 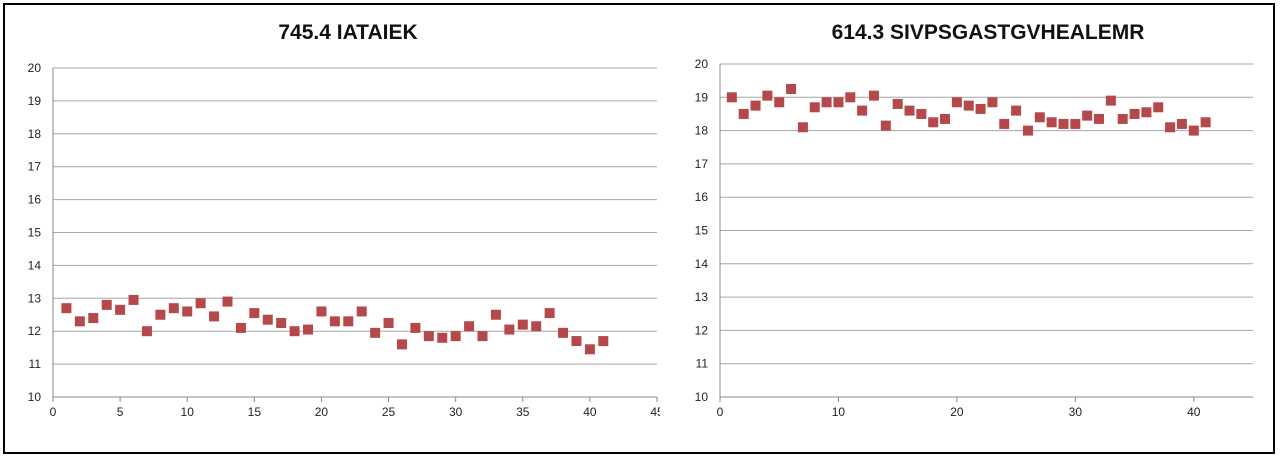 What do you see at coordinates (255, 412) in the screenshot?
I see `x-tick-label-left-15: 15` at bounding box center [255, 412].